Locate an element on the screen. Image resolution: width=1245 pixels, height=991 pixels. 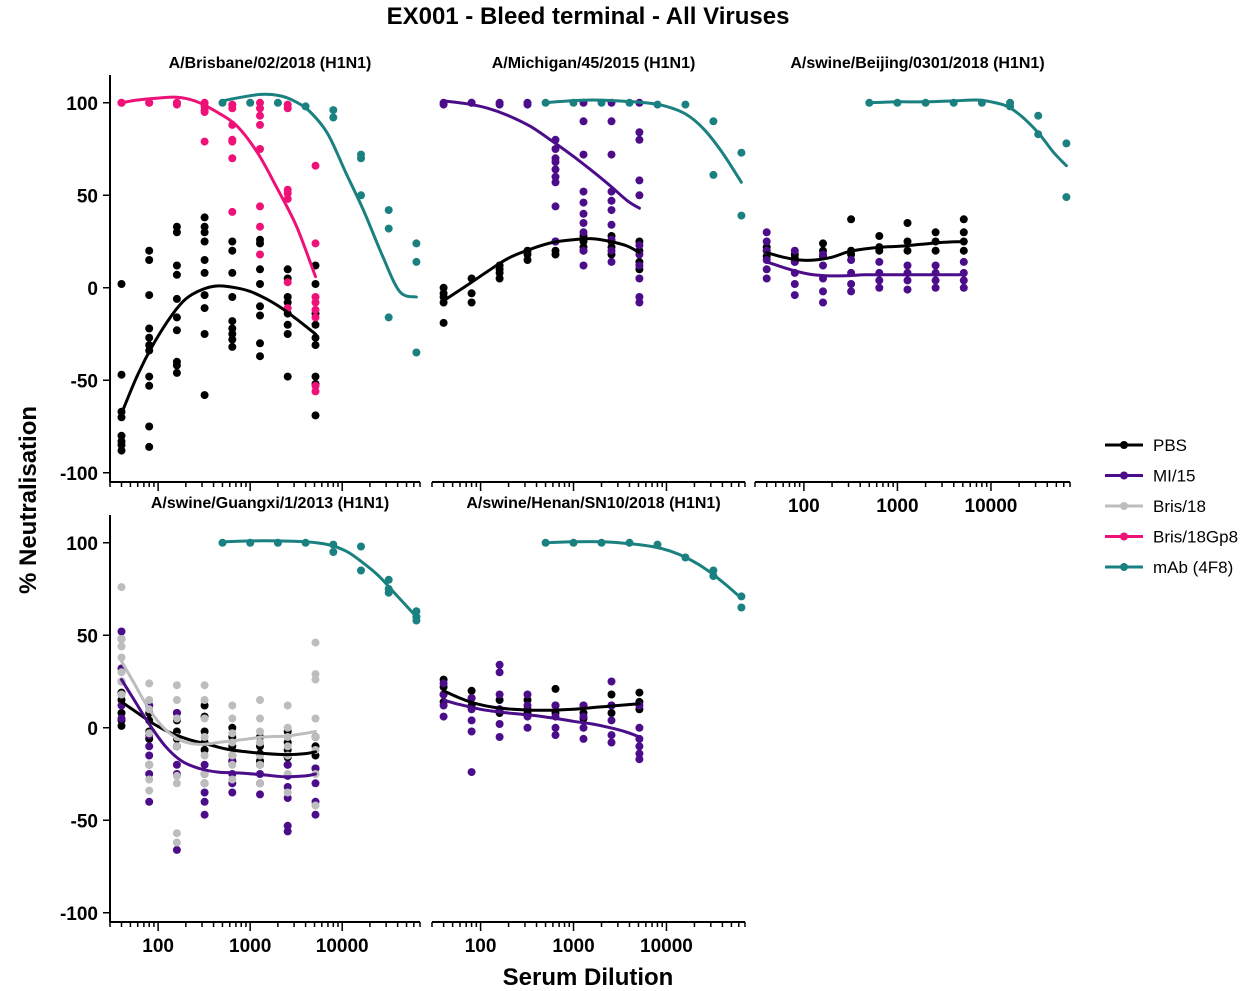
chart-title: EX001 - Bleed terminal - All Viruses is located at coordinates (588, 16).